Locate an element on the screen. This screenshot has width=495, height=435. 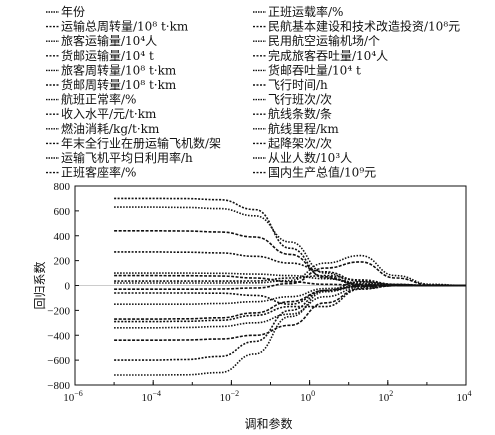
legend-label: 航线条数/条 is located at coordinates (300, 113).